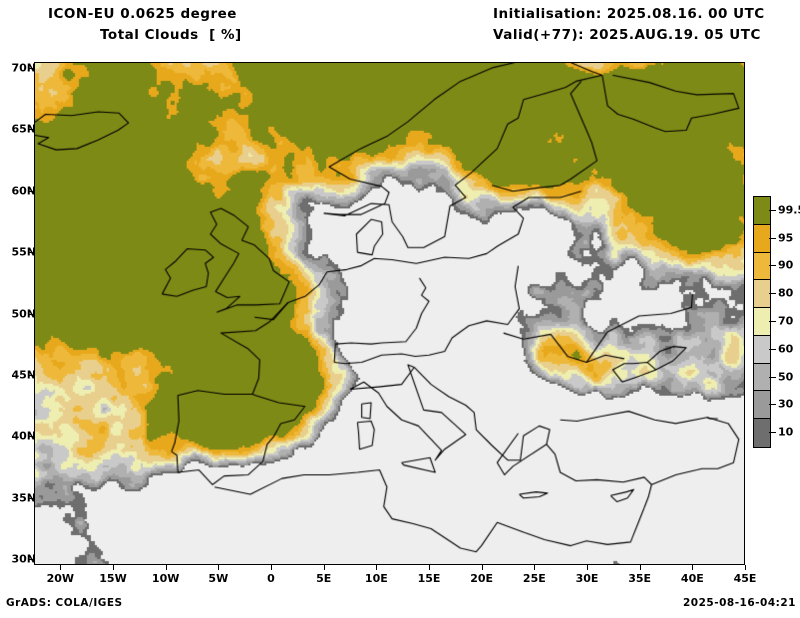 The height and width of the screenshot is (618, 800). What do you see at coordinates (482, 578) in the screenshot?
I see `x-axis-label-8: 20E` at bounding box center [482, 578].